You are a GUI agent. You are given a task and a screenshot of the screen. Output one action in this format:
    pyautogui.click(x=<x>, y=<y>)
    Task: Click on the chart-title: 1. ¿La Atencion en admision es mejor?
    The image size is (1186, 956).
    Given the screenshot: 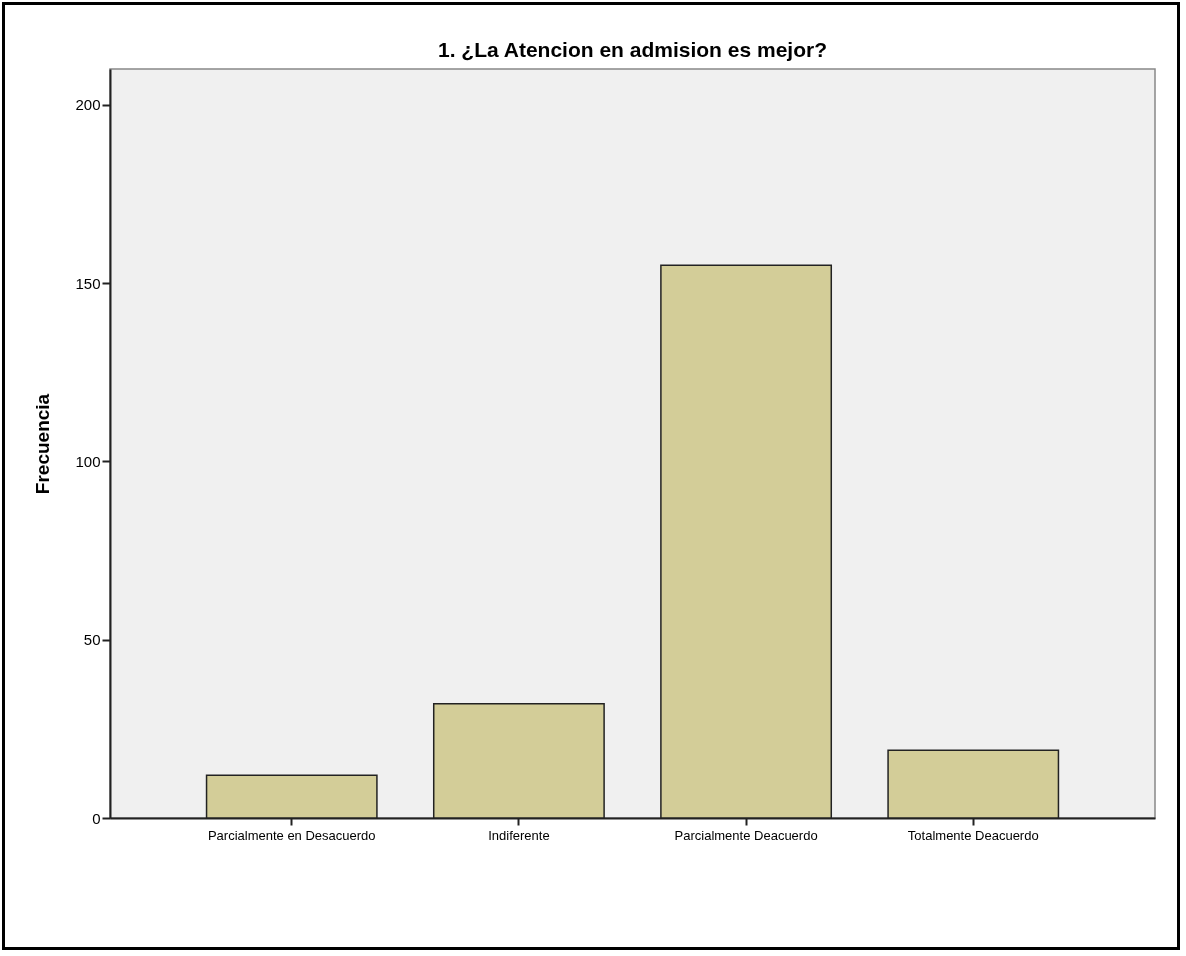 What is the action you would take?
    pyautogui.click(x=632, y=49)
    